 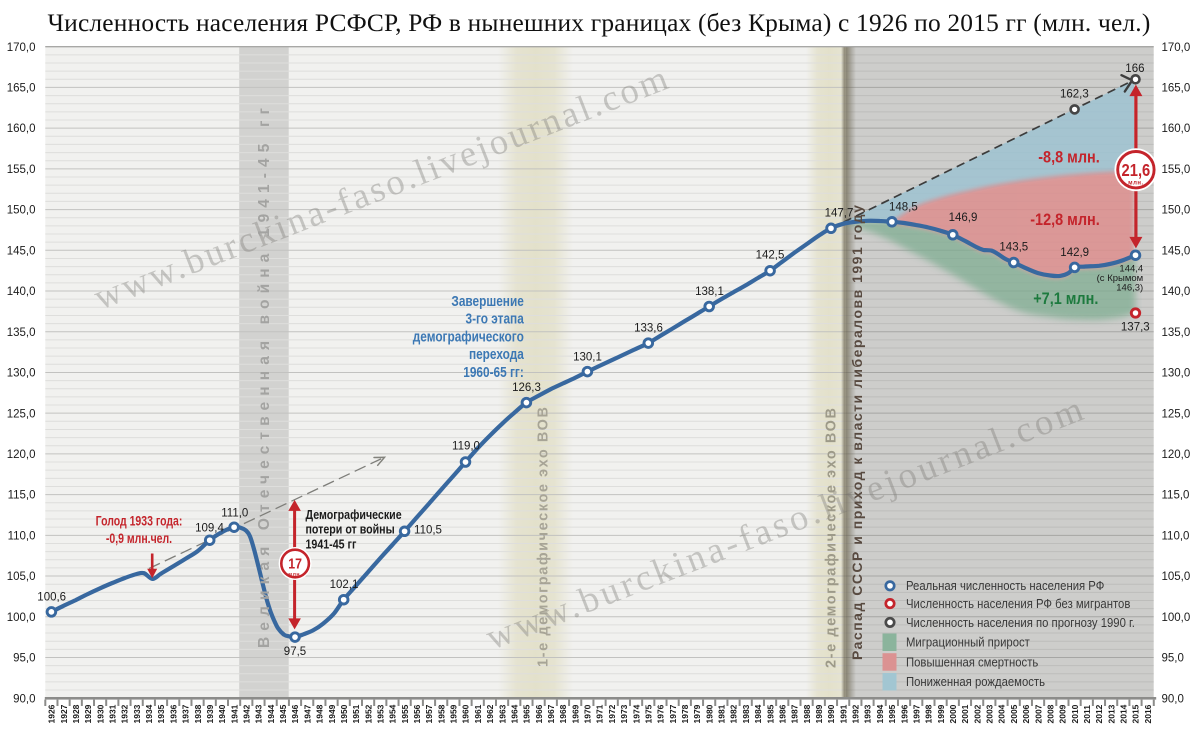 What do you see at coordinates (1075, 713) in the screenshot?
I see `svg-text: 2010` at bounding box center [1075, 713].